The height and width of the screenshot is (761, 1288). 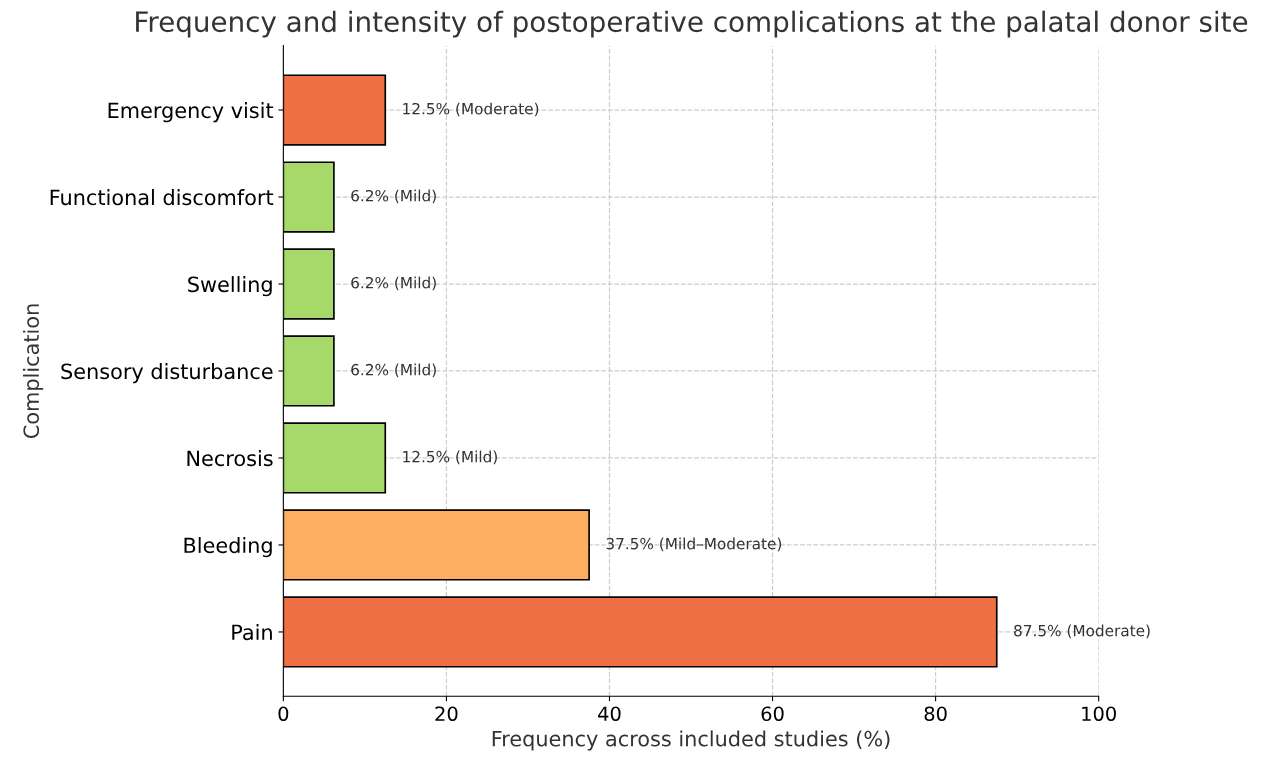 What do you see at coordinates (1082, 631) in the screenshot?
I see `data-label: 87.5% (Moderate)` at bounding box center [1082, 631].